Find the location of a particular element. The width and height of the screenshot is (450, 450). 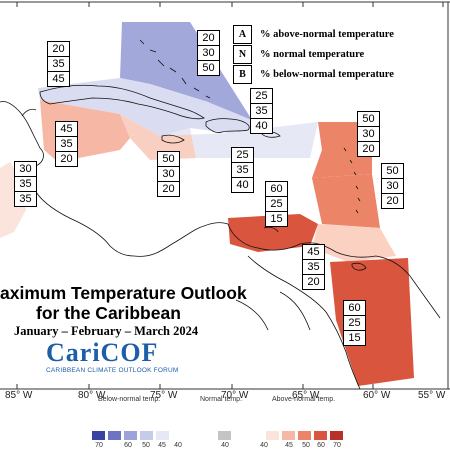

below-value: 15 is located at coordinates (276, 219).